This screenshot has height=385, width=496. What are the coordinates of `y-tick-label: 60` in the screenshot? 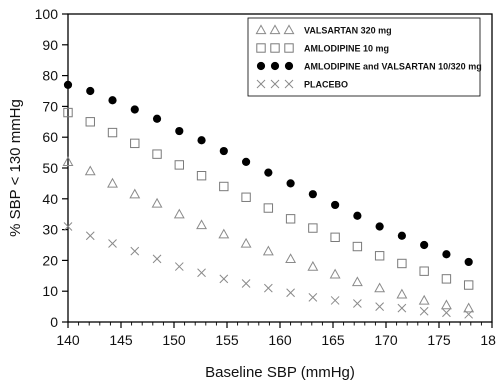 It's located at (50, 137).